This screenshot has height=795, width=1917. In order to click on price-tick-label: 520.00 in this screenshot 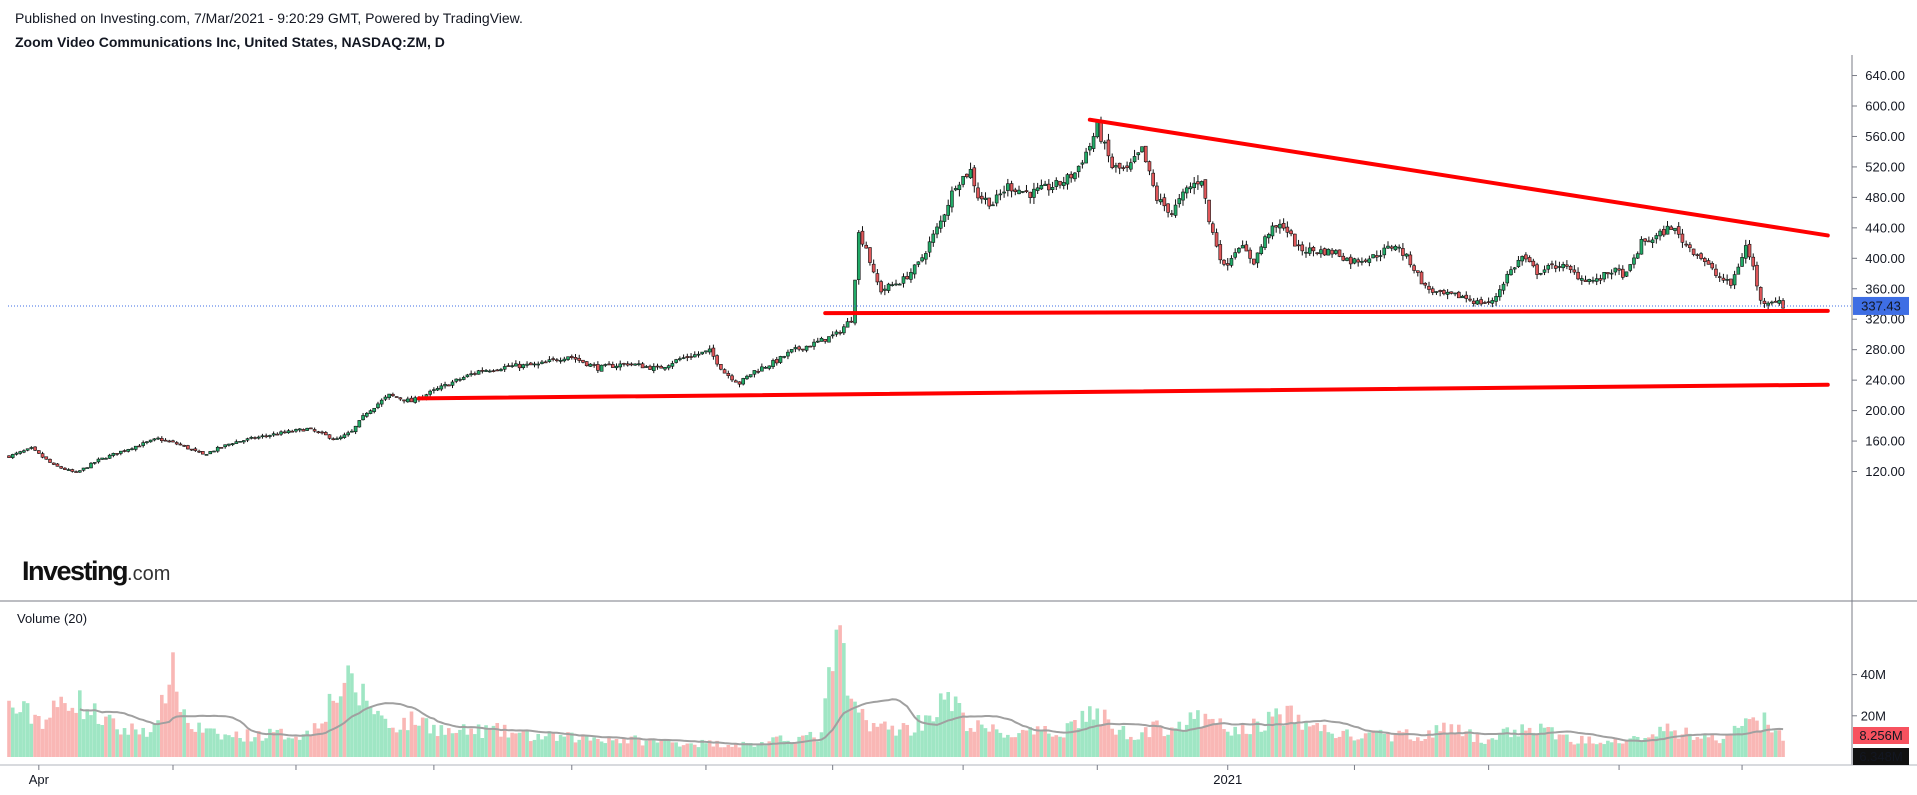, I will do `click(1885, 166)`.